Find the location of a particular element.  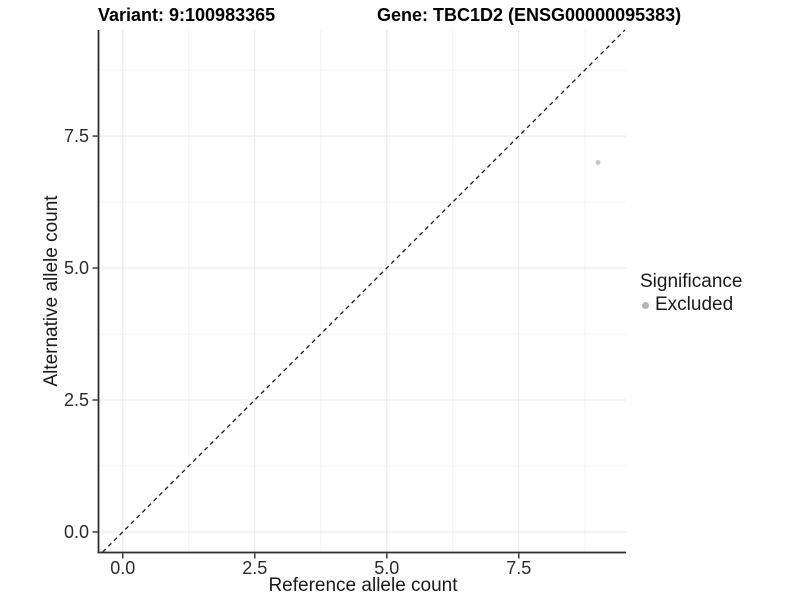

legend-point-icon is located at coordinates (645, 305).